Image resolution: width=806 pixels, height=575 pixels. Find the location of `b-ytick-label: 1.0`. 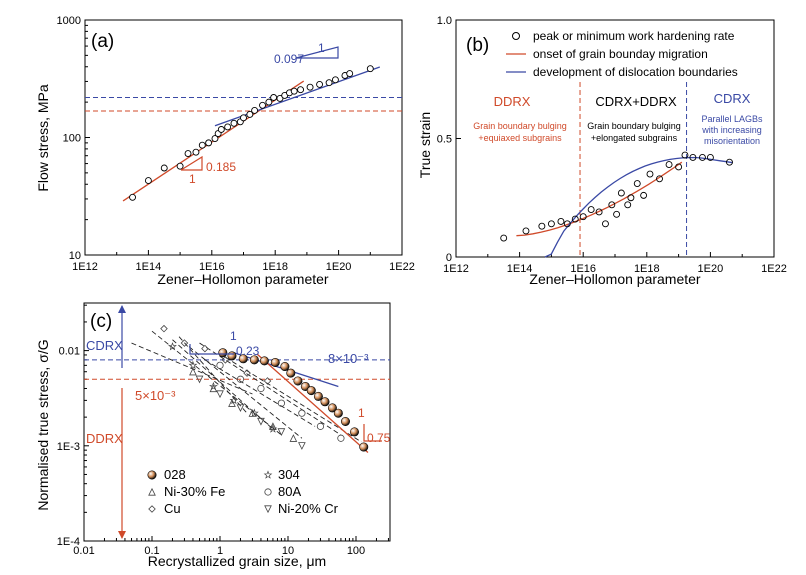

b-ytick-label: 1.0 is located at coordinates (444, 21).